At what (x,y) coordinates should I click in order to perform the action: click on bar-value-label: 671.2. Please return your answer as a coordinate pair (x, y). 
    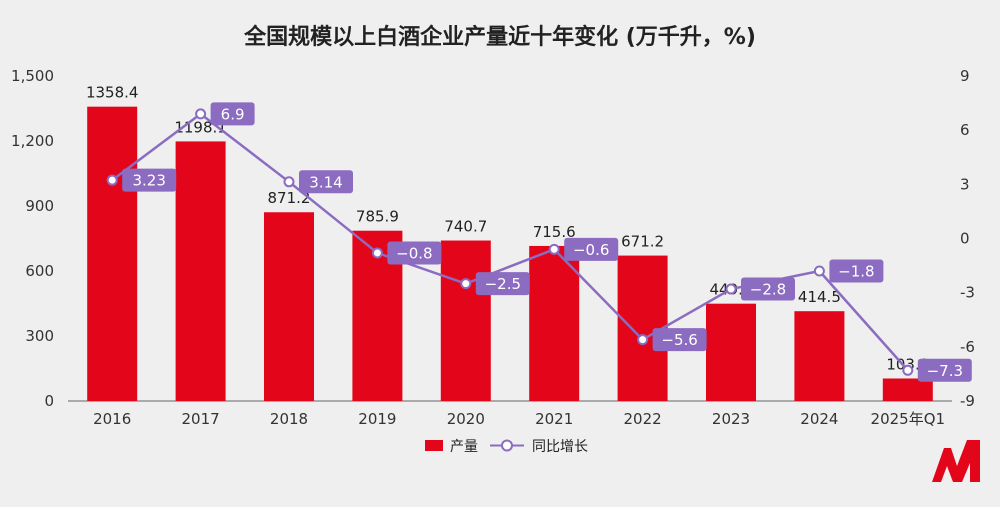
    Looking at the image, I should click on (642, 242).